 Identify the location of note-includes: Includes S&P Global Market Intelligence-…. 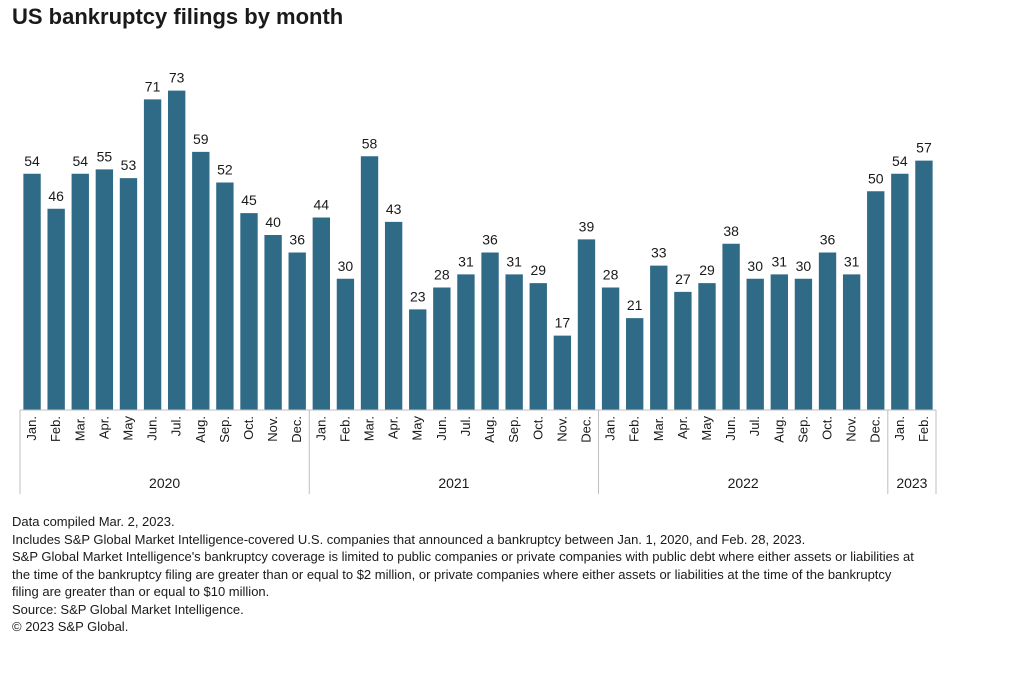
(409, 539).